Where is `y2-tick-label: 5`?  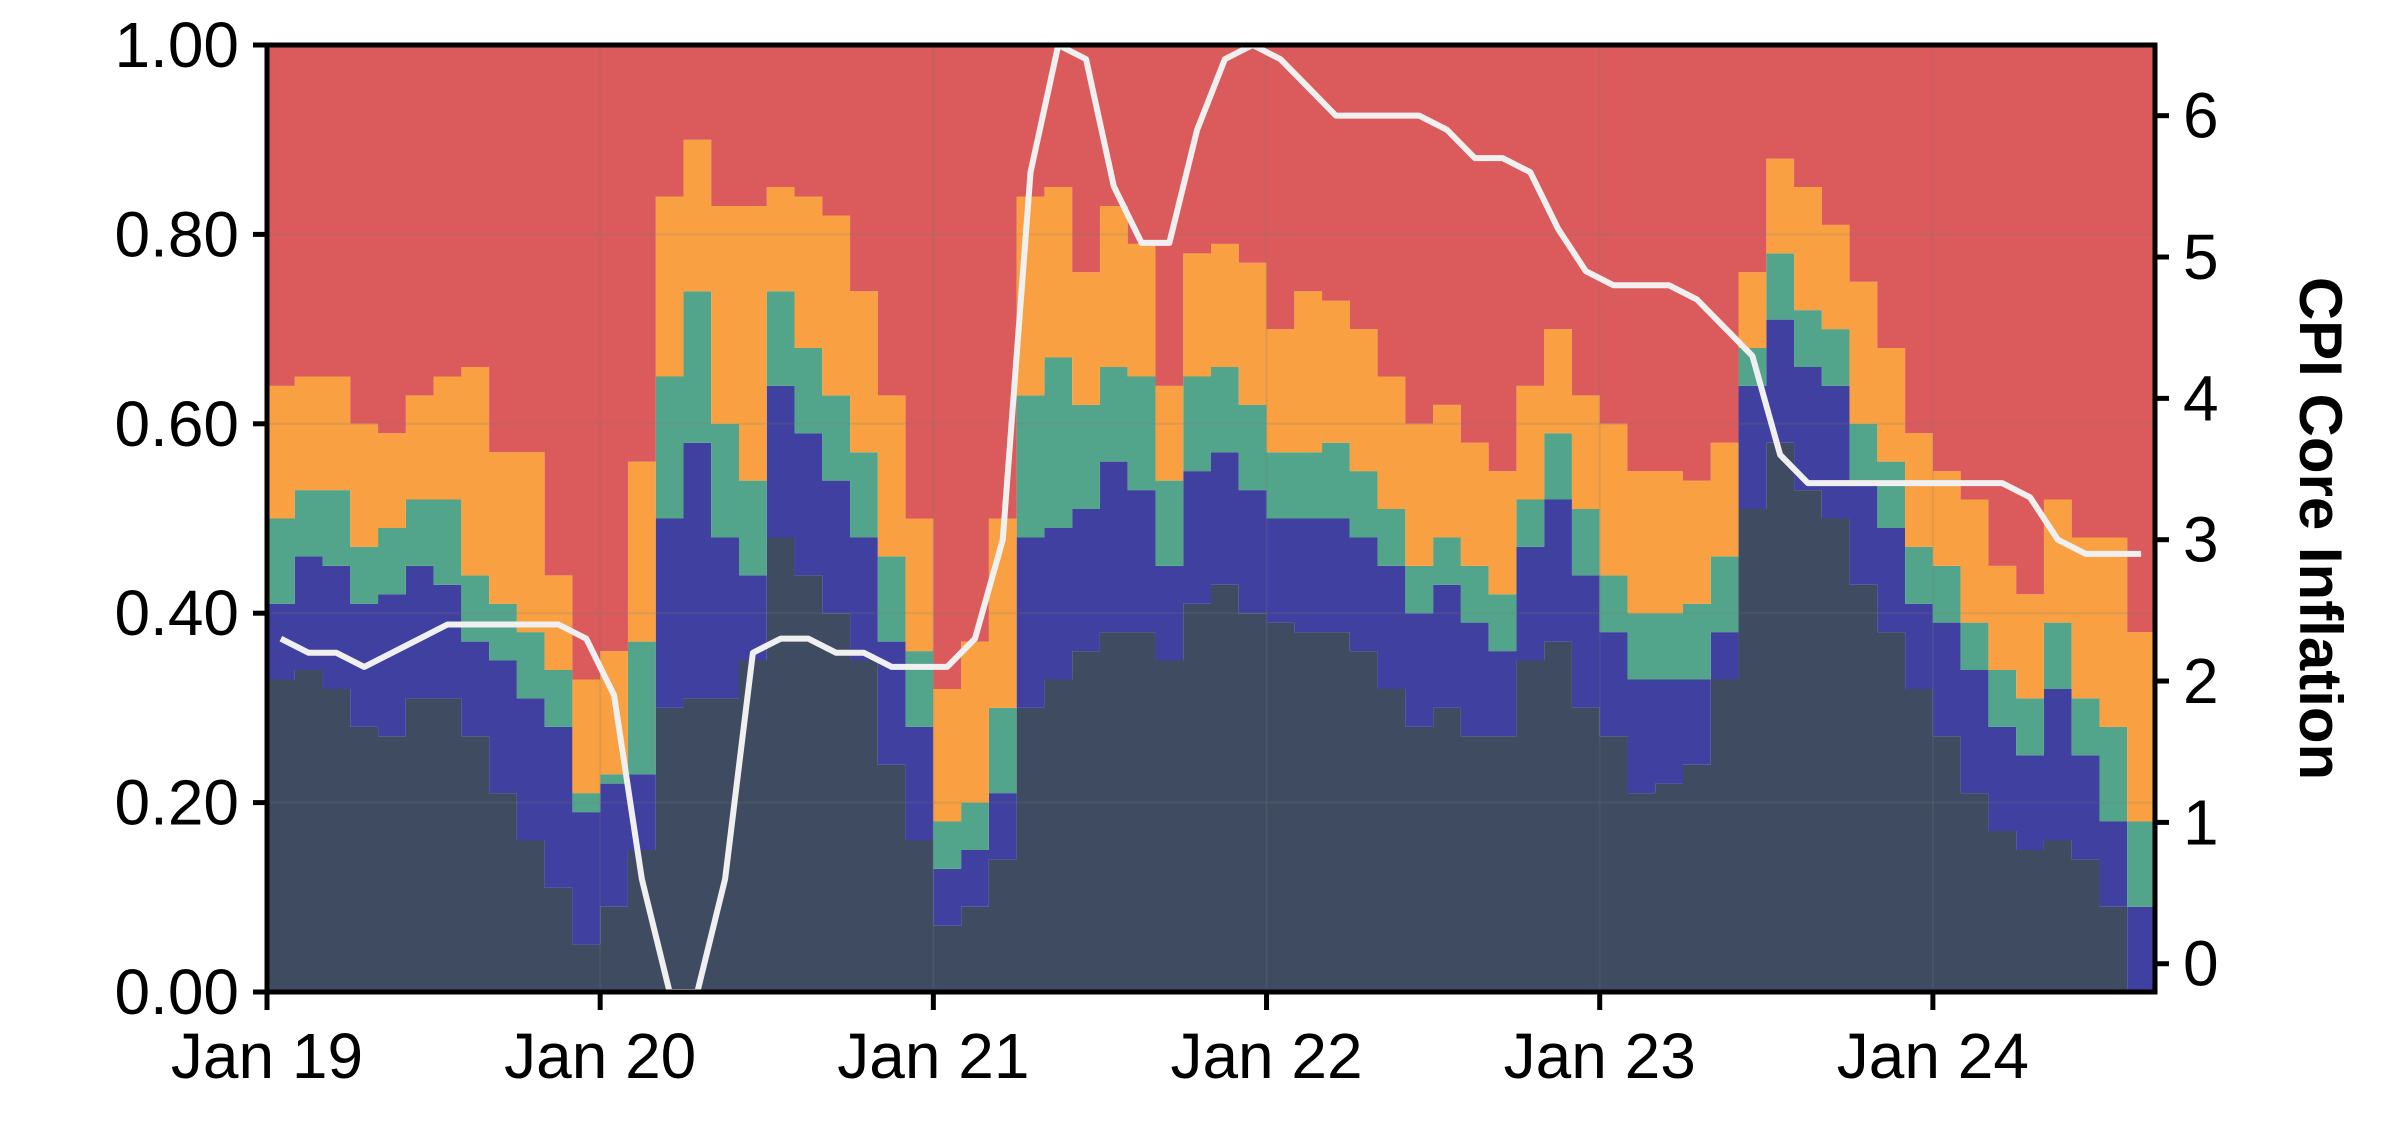
y2-tick-label: 5 is located at coordinates (2201, 257).